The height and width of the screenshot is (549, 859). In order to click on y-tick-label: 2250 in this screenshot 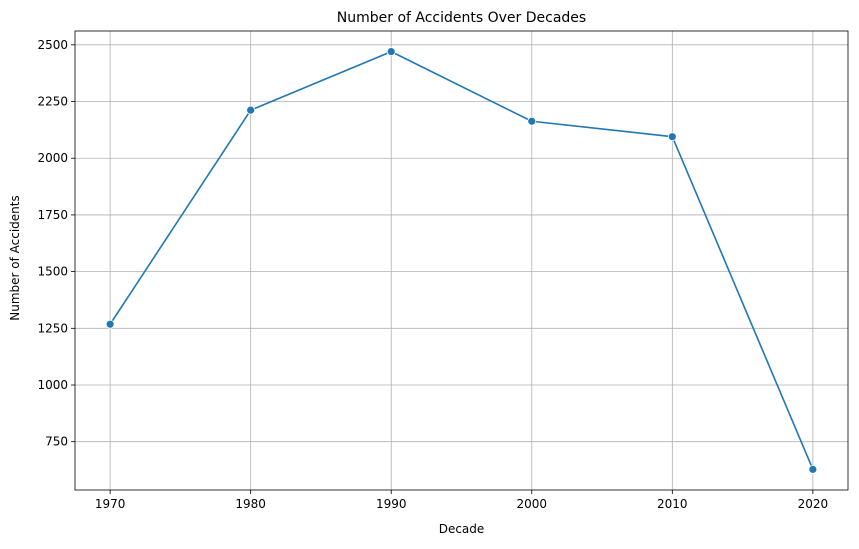, I will do `click(52, 102)`.